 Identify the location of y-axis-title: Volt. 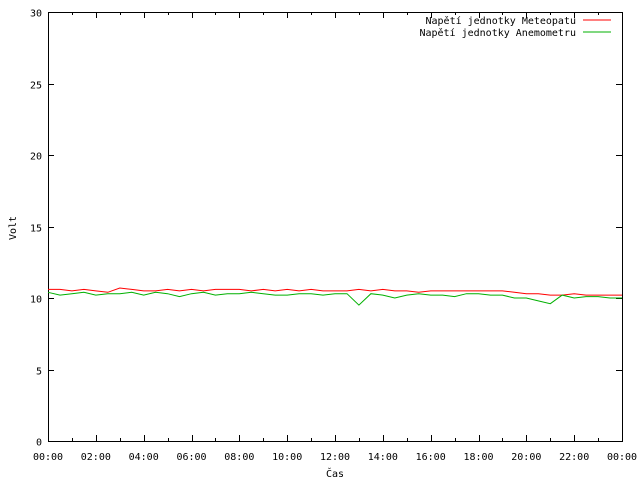
(13, 228).